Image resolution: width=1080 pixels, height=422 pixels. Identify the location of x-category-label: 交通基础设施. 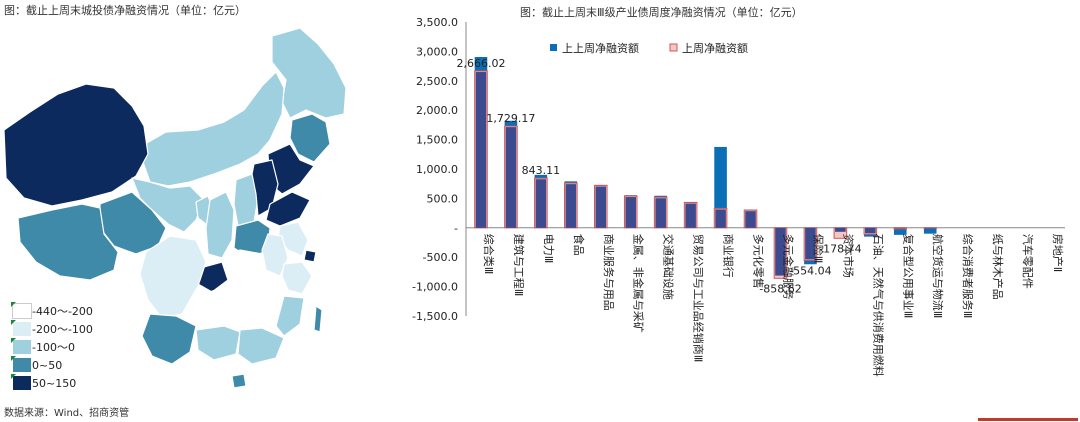
(669, 267).